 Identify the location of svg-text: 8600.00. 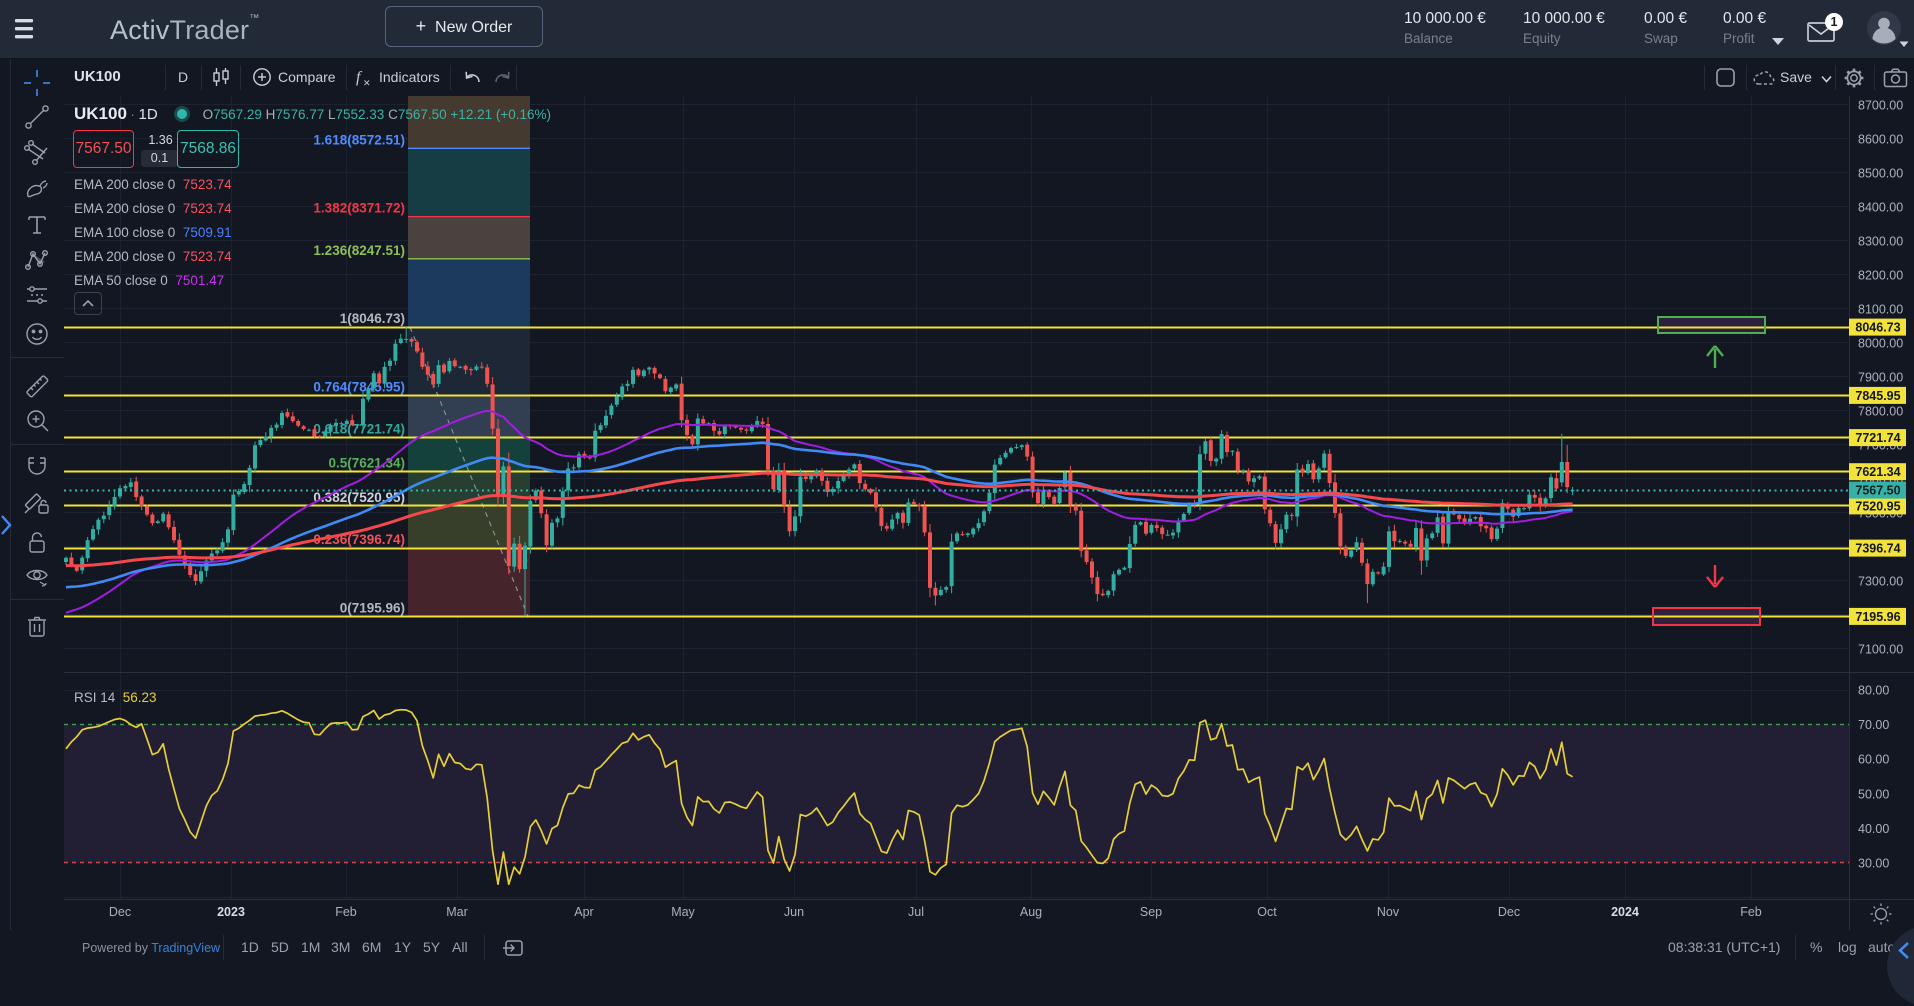
(1880, 140).